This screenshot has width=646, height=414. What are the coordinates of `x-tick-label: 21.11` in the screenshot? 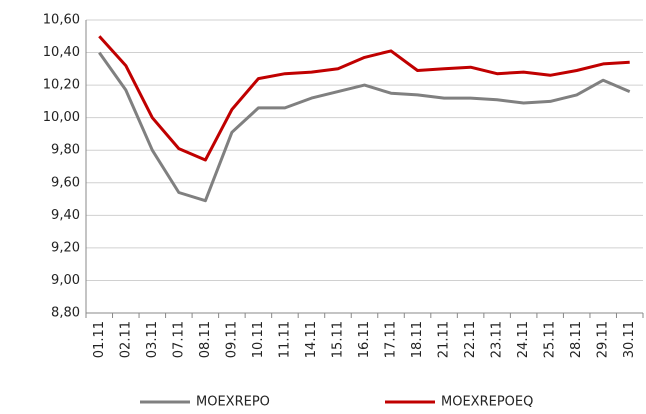 It's located at (444, 339).